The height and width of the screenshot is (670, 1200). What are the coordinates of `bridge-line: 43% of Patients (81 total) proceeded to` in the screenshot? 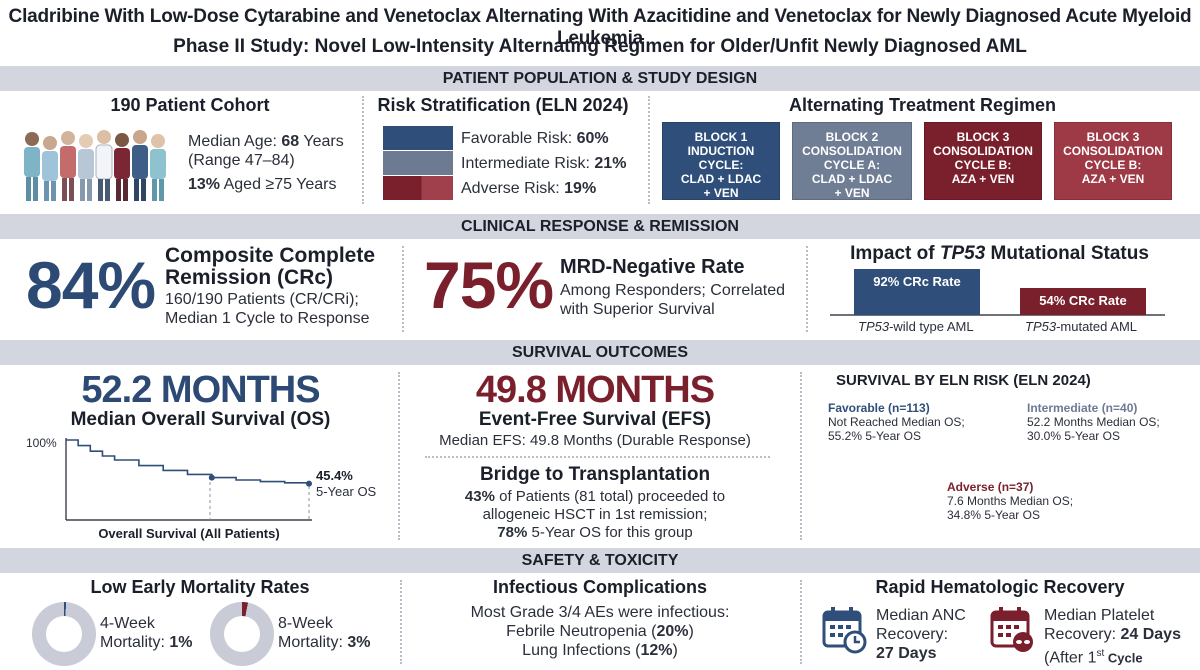 It's located at (595, 497).